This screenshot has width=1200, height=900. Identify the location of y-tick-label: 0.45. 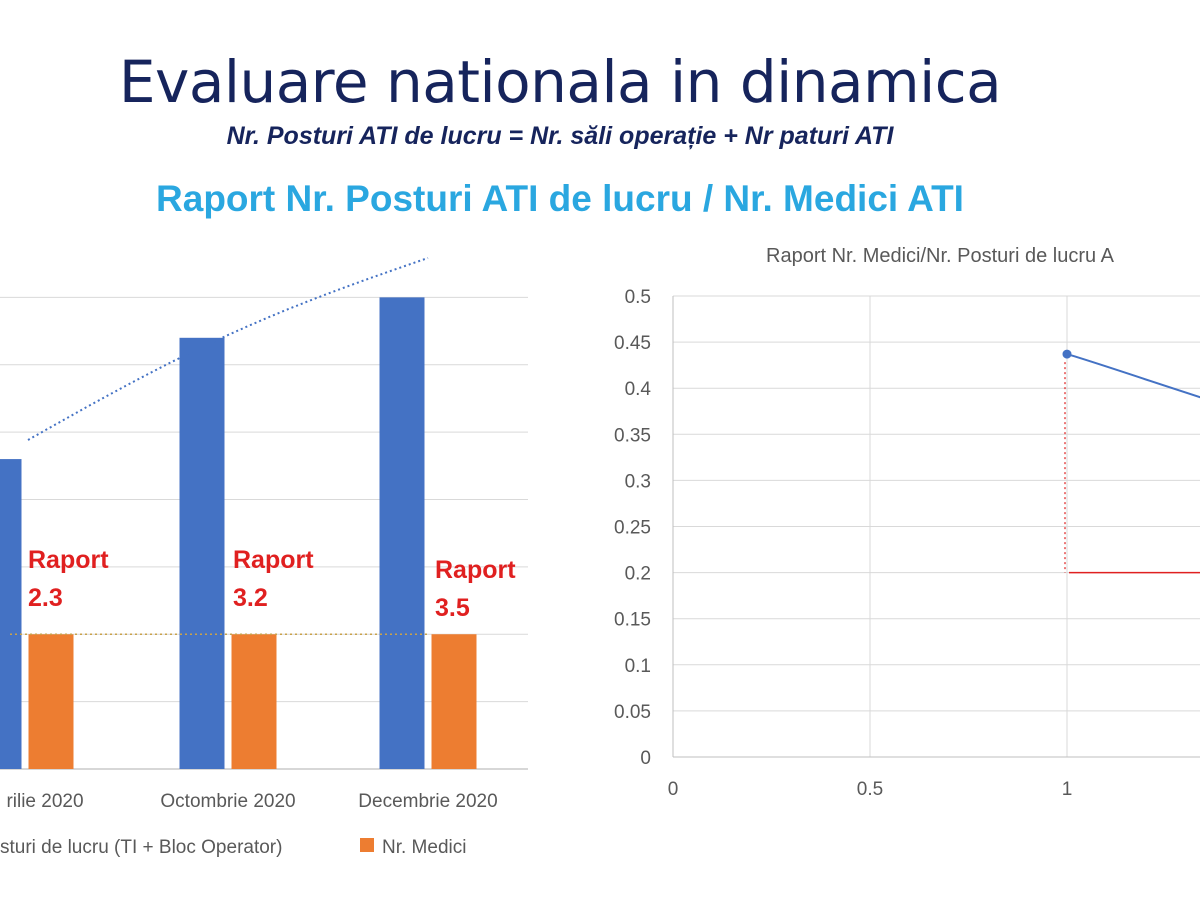
(632, 343).